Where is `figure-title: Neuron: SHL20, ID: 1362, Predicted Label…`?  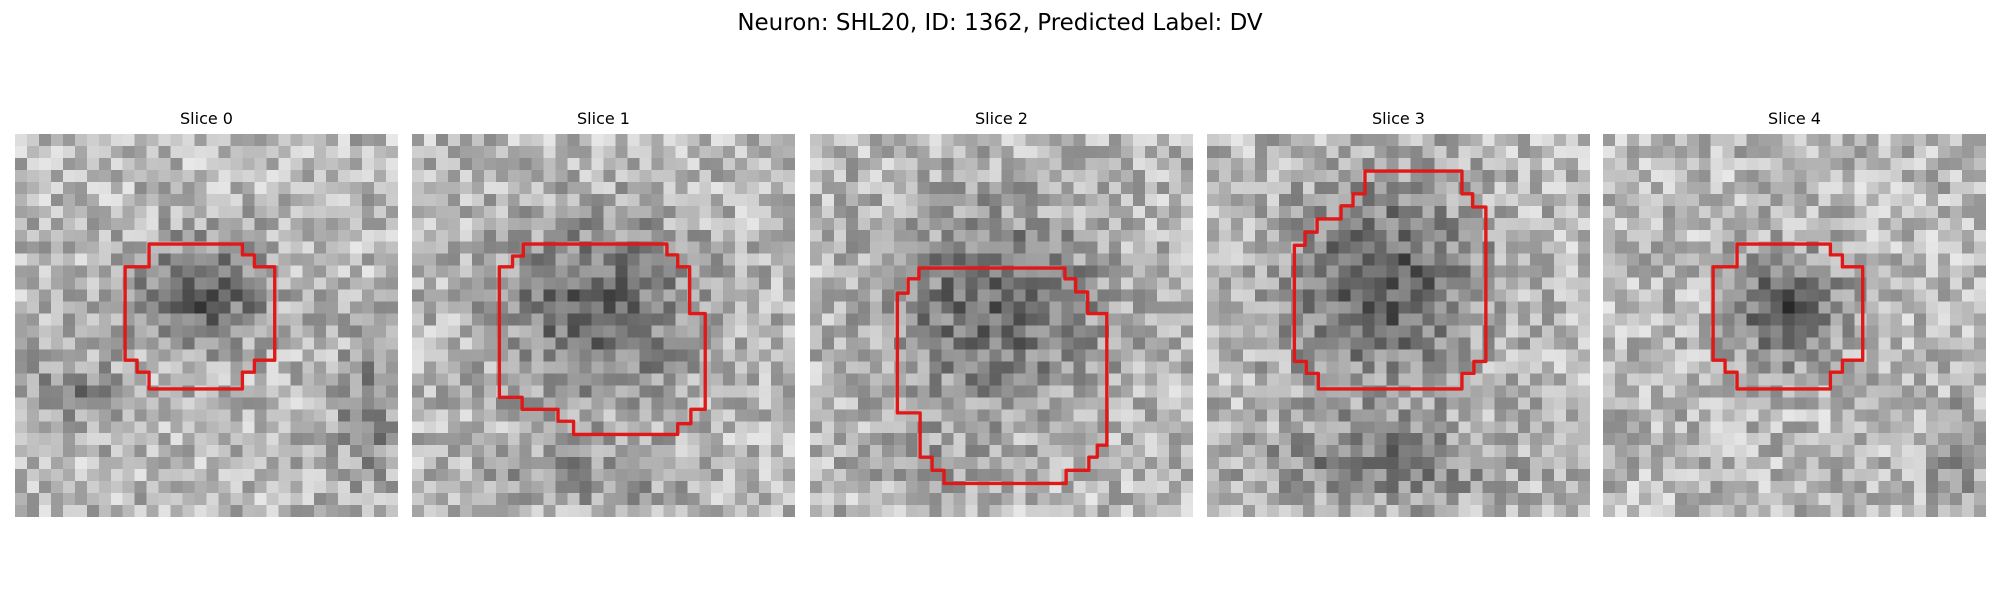
figure-title: Neuron: SHL20, ID: 1362, Predicted Label… is located at coordinates (1000, 23).